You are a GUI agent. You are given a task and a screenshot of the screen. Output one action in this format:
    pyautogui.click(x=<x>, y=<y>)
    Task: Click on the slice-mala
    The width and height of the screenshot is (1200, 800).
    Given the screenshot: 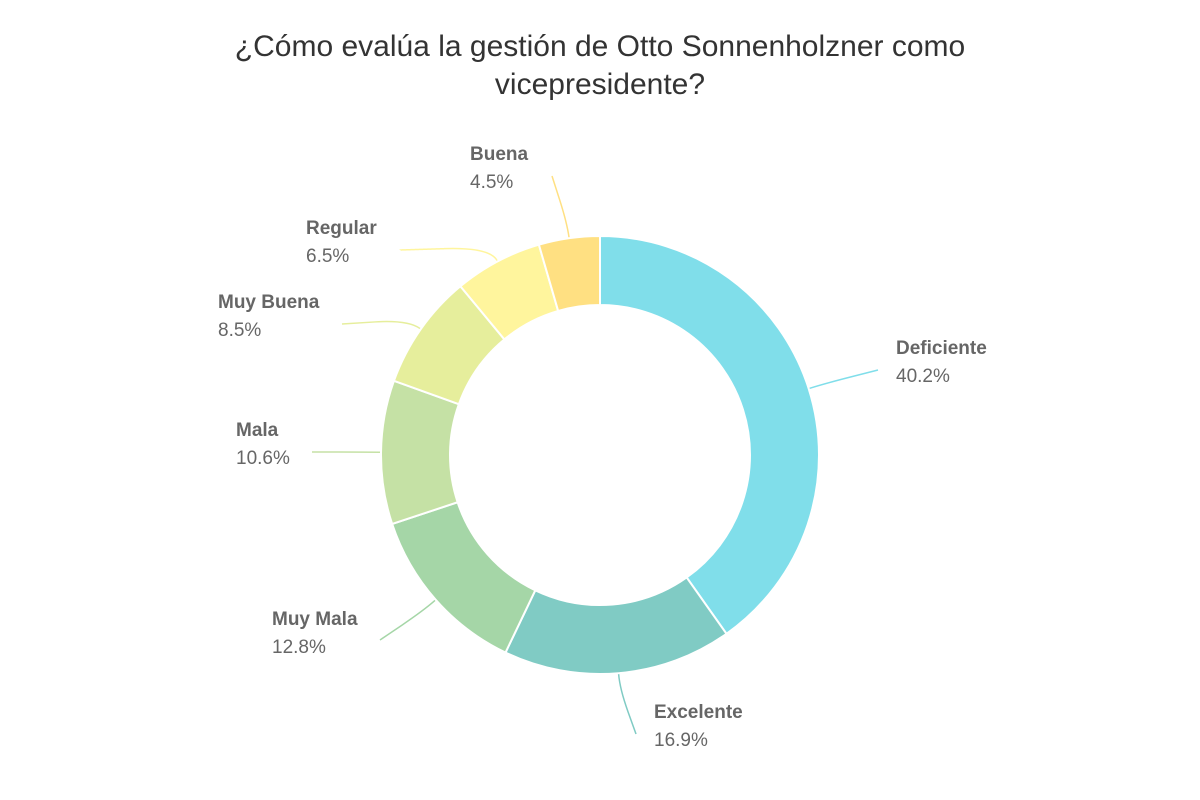 What is the action you would take?
    pyautogui.click(x=420, y=452)
    